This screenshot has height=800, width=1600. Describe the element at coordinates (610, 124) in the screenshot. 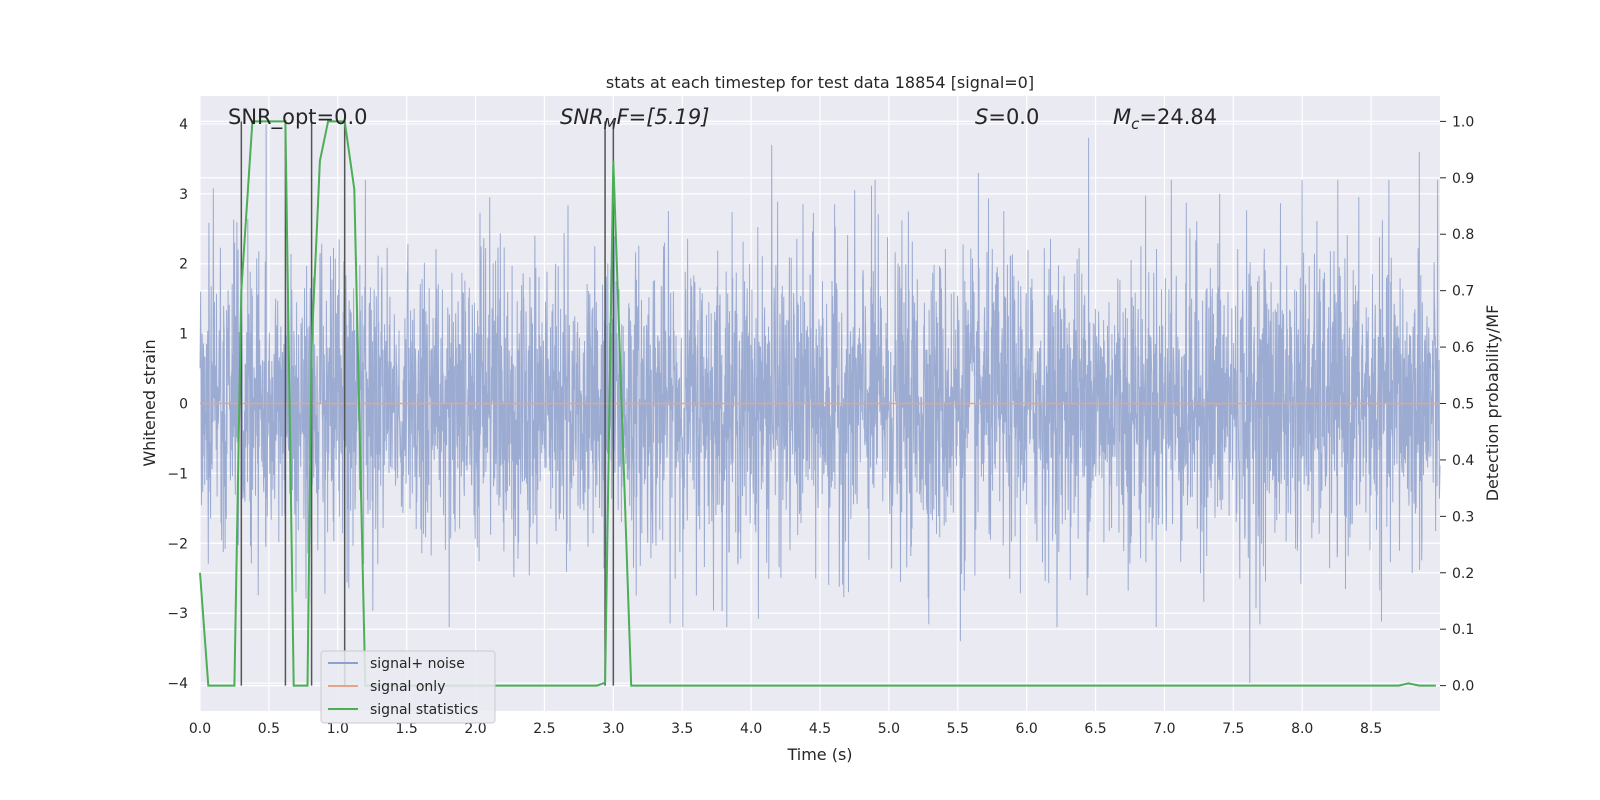

I see `annotation-snr-mf-sub: M` at that location.